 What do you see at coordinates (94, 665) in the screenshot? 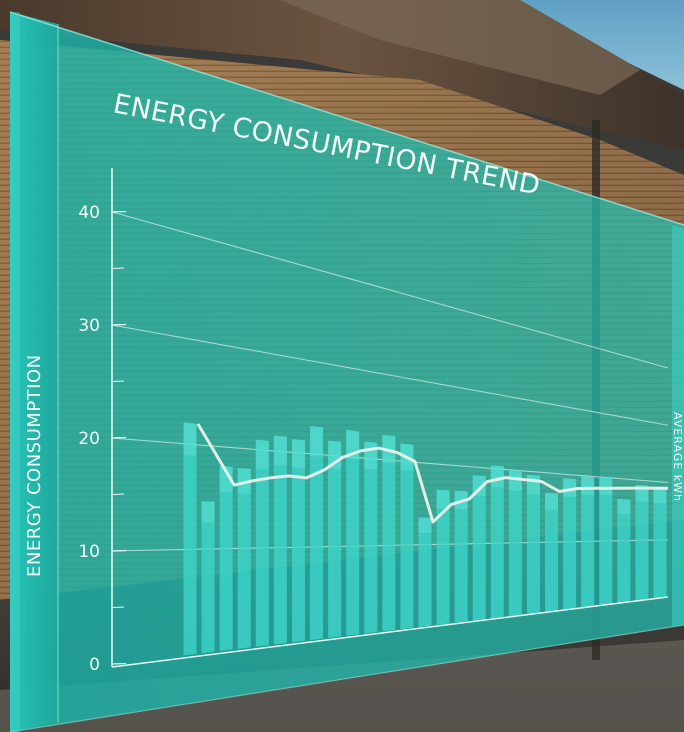
I see `y-tick-label: 0` at bounding box center [94, 665].